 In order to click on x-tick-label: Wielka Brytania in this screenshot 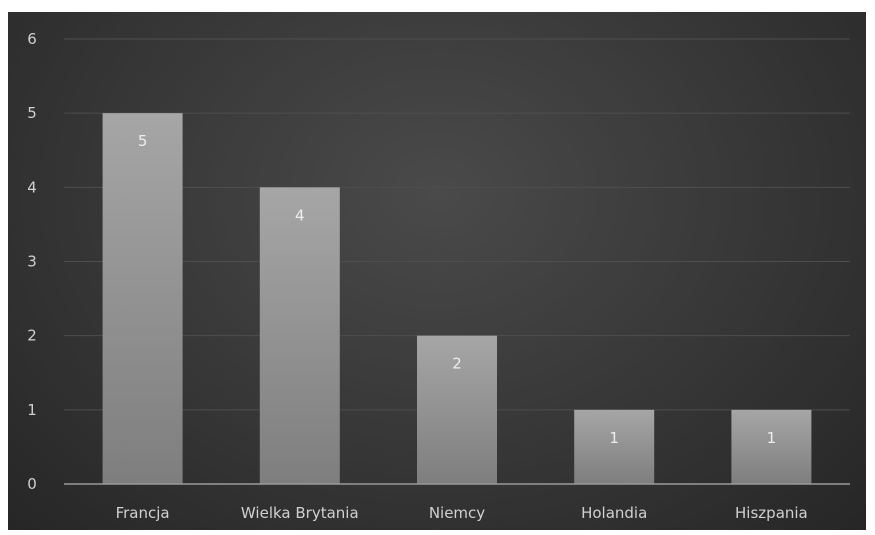, I will do `click(300, 513)`.